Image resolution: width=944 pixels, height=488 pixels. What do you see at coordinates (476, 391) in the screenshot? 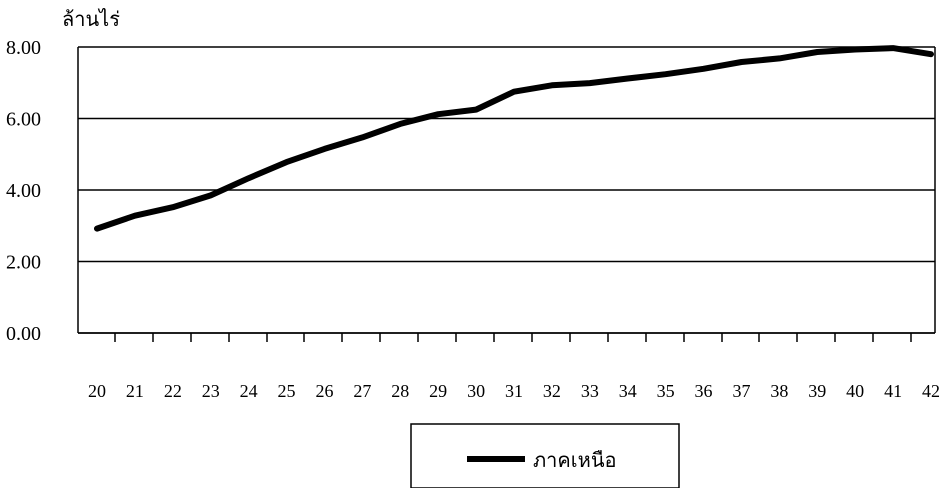
I see `x-tick-label: 30` at bounding box center [476, 391].